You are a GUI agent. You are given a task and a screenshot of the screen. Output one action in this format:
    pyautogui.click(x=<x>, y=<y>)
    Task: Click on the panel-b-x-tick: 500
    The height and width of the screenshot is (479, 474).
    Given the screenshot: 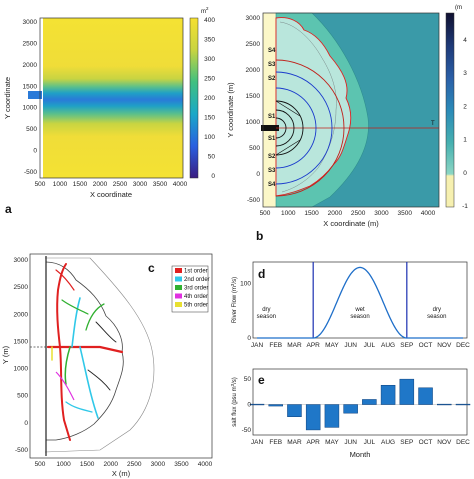 What is the action you would take?
    pyautogui.click(x=265, y=213)
    